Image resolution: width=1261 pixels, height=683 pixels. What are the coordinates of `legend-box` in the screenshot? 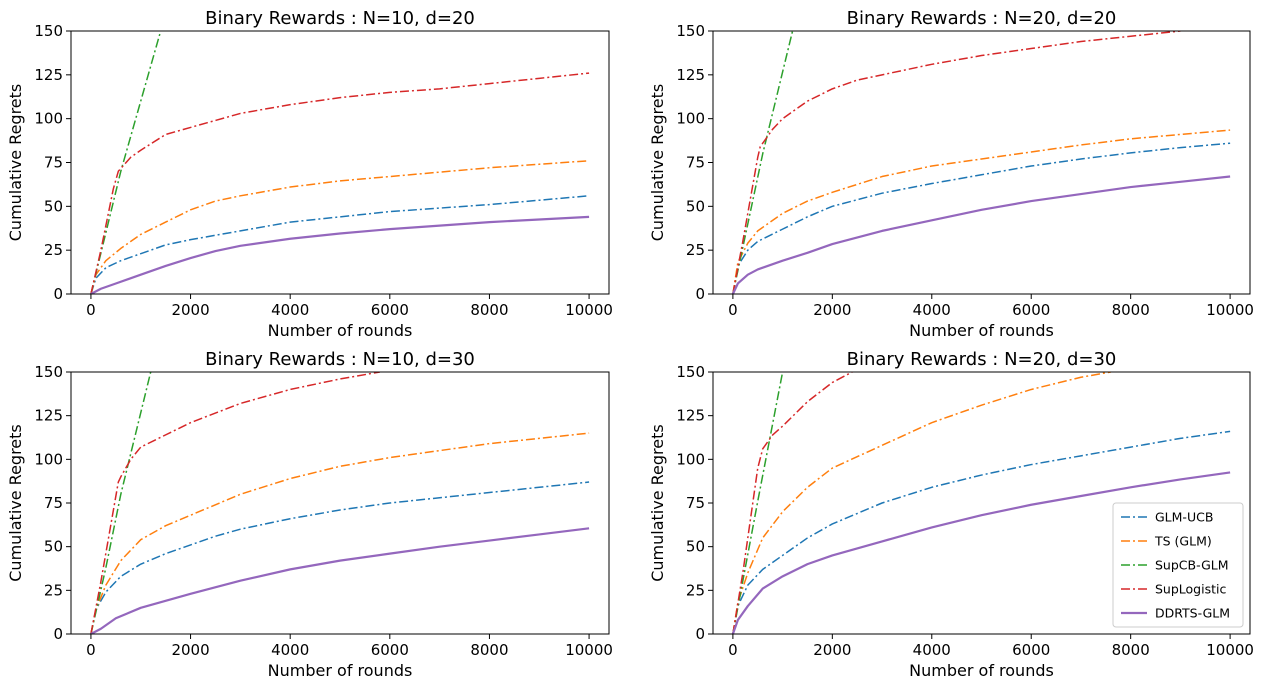 It's located at (1178, 565).